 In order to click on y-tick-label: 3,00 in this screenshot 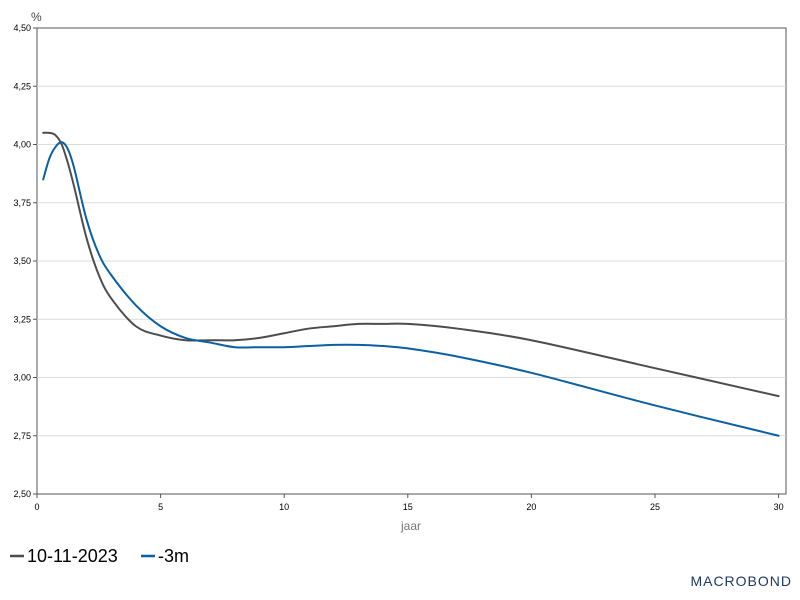, I will do `click(22, 378)`.